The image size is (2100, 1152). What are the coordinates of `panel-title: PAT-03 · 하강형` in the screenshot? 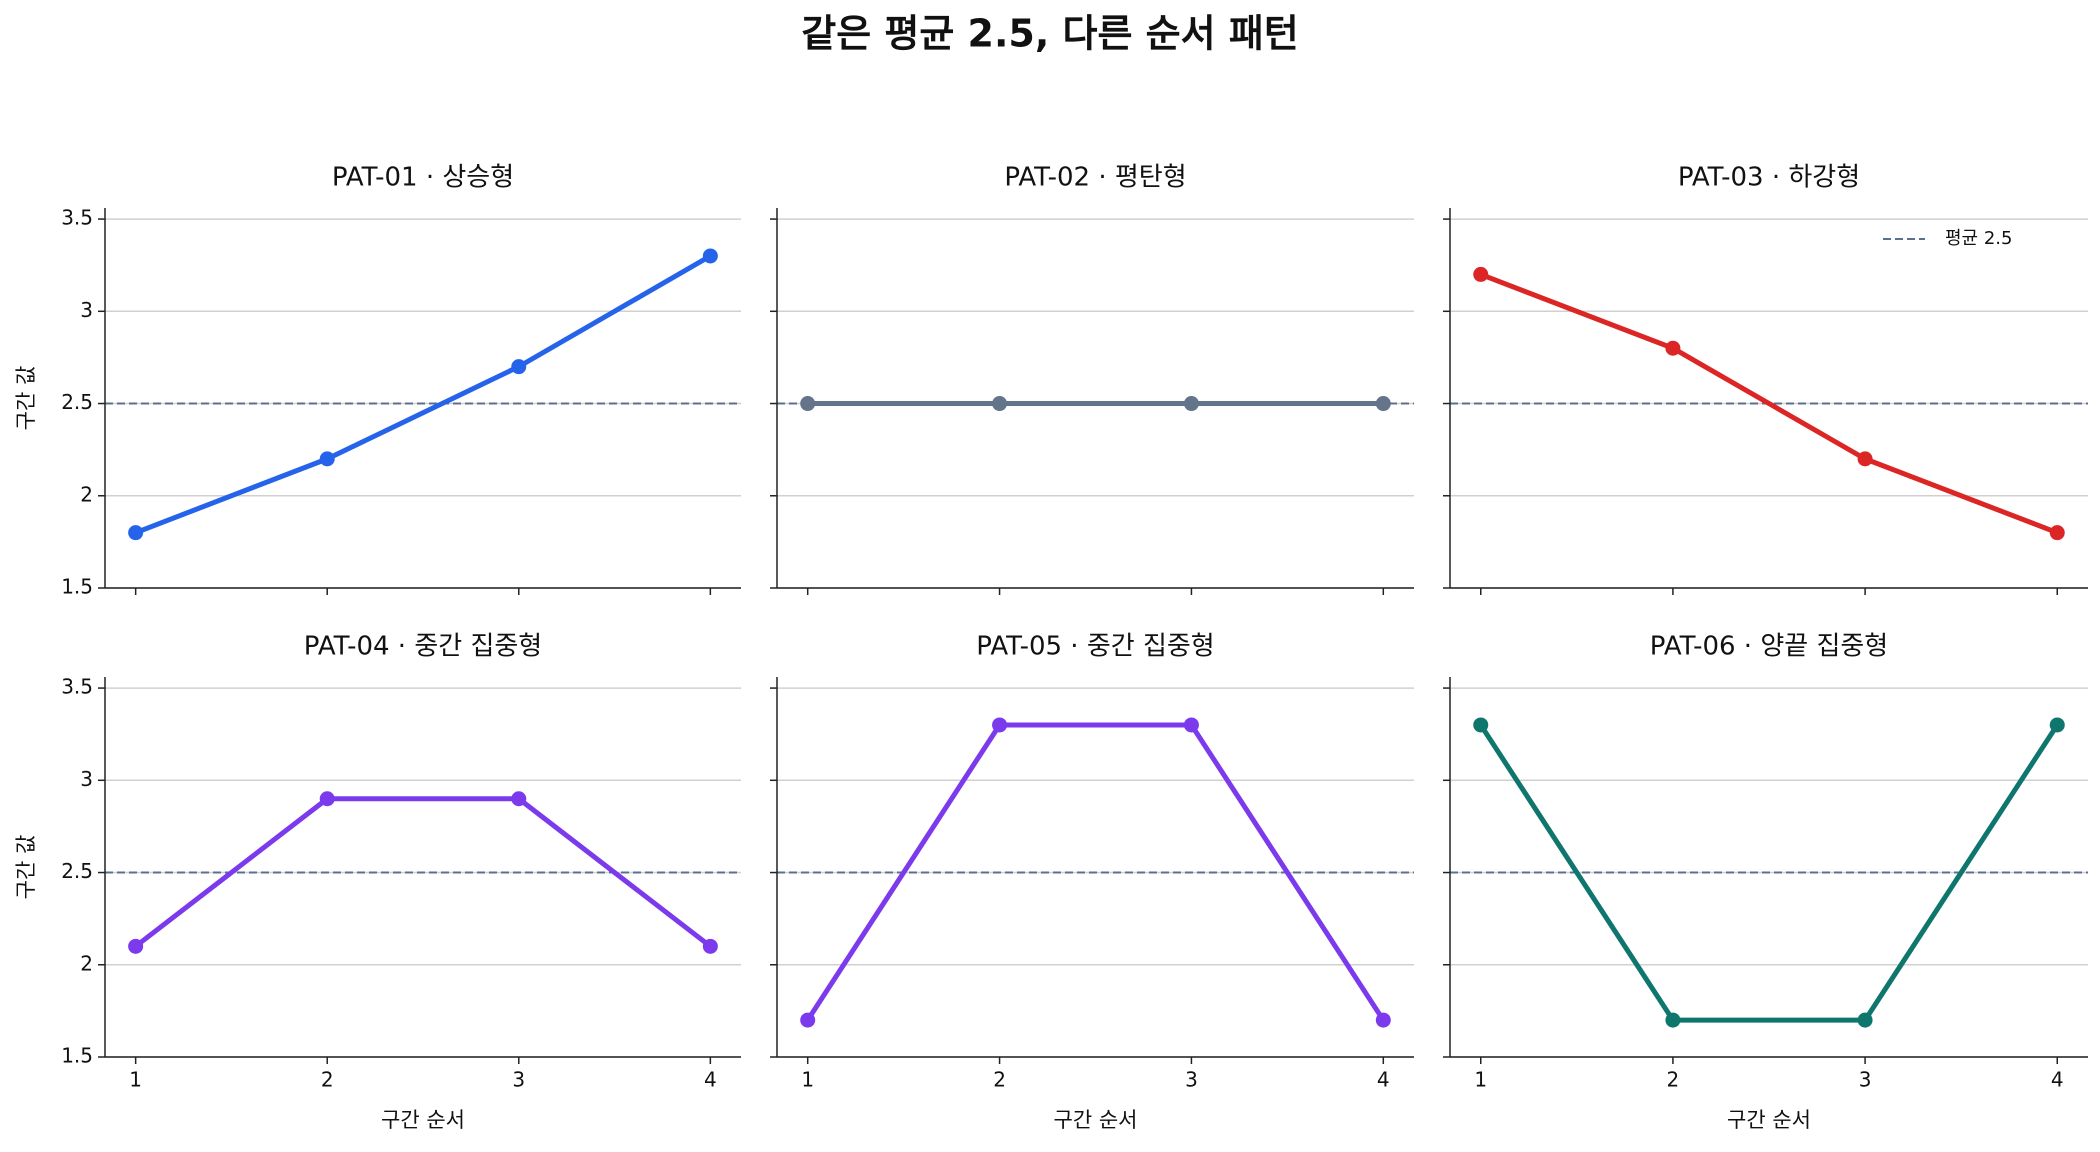 It's located at (1769, 178).